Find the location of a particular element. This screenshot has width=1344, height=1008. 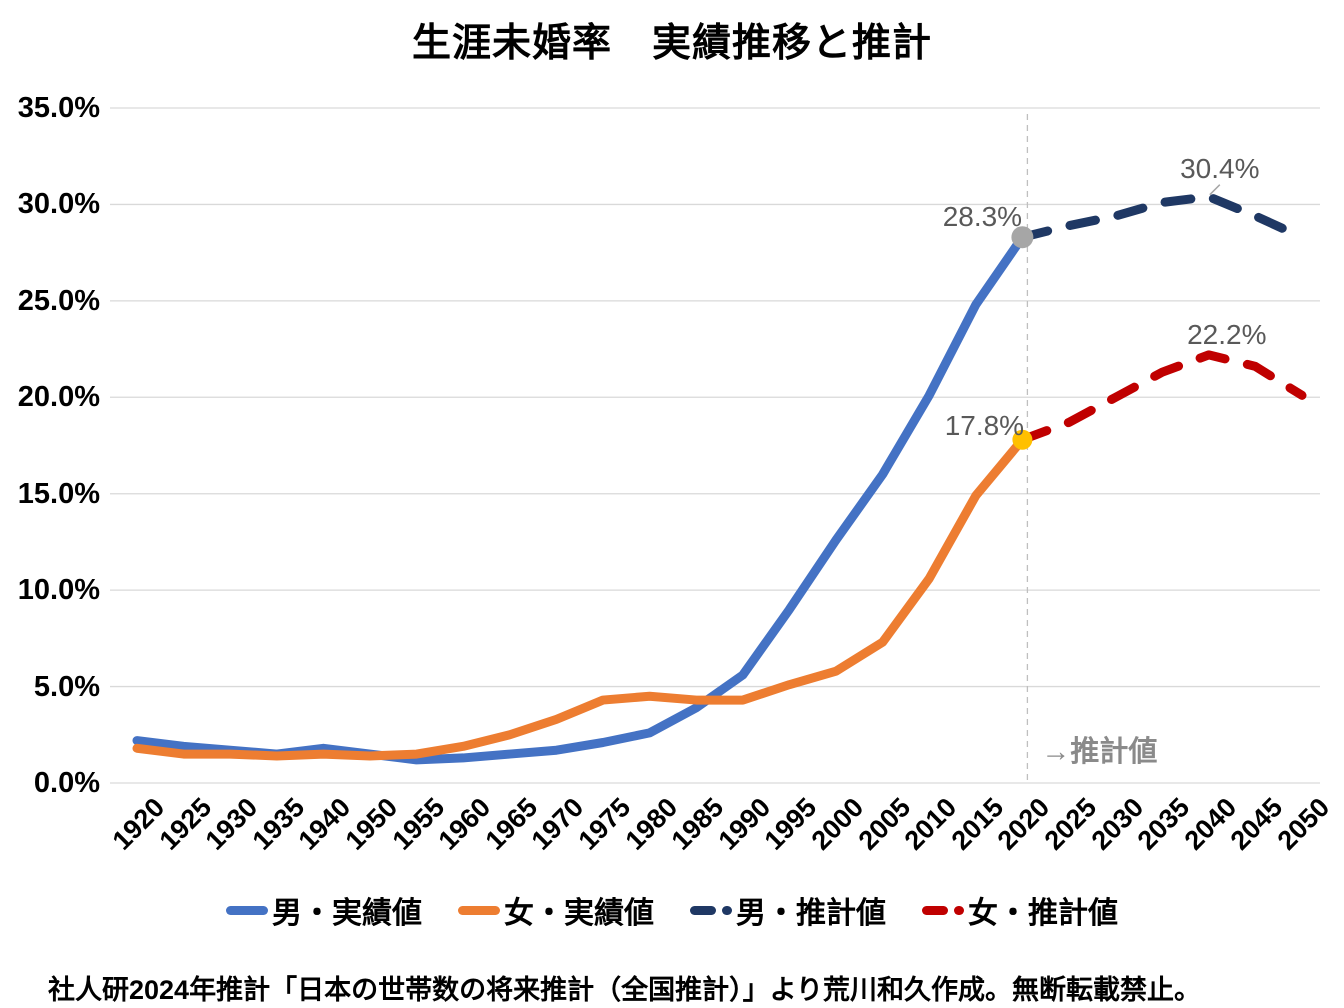

projection-divider-label: →推計値 is located at coordinates (1099, 752).